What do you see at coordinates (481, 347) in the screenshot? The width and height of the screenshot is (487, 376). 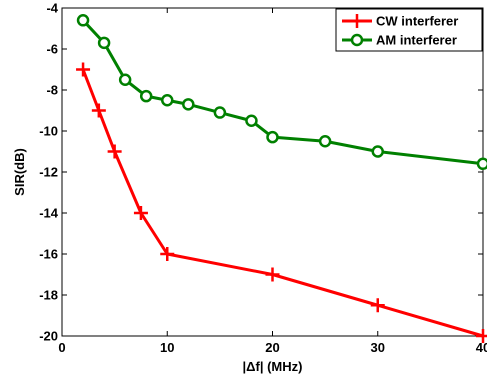 I see `x-tick-label: 40` at bounding box center [481, 347].